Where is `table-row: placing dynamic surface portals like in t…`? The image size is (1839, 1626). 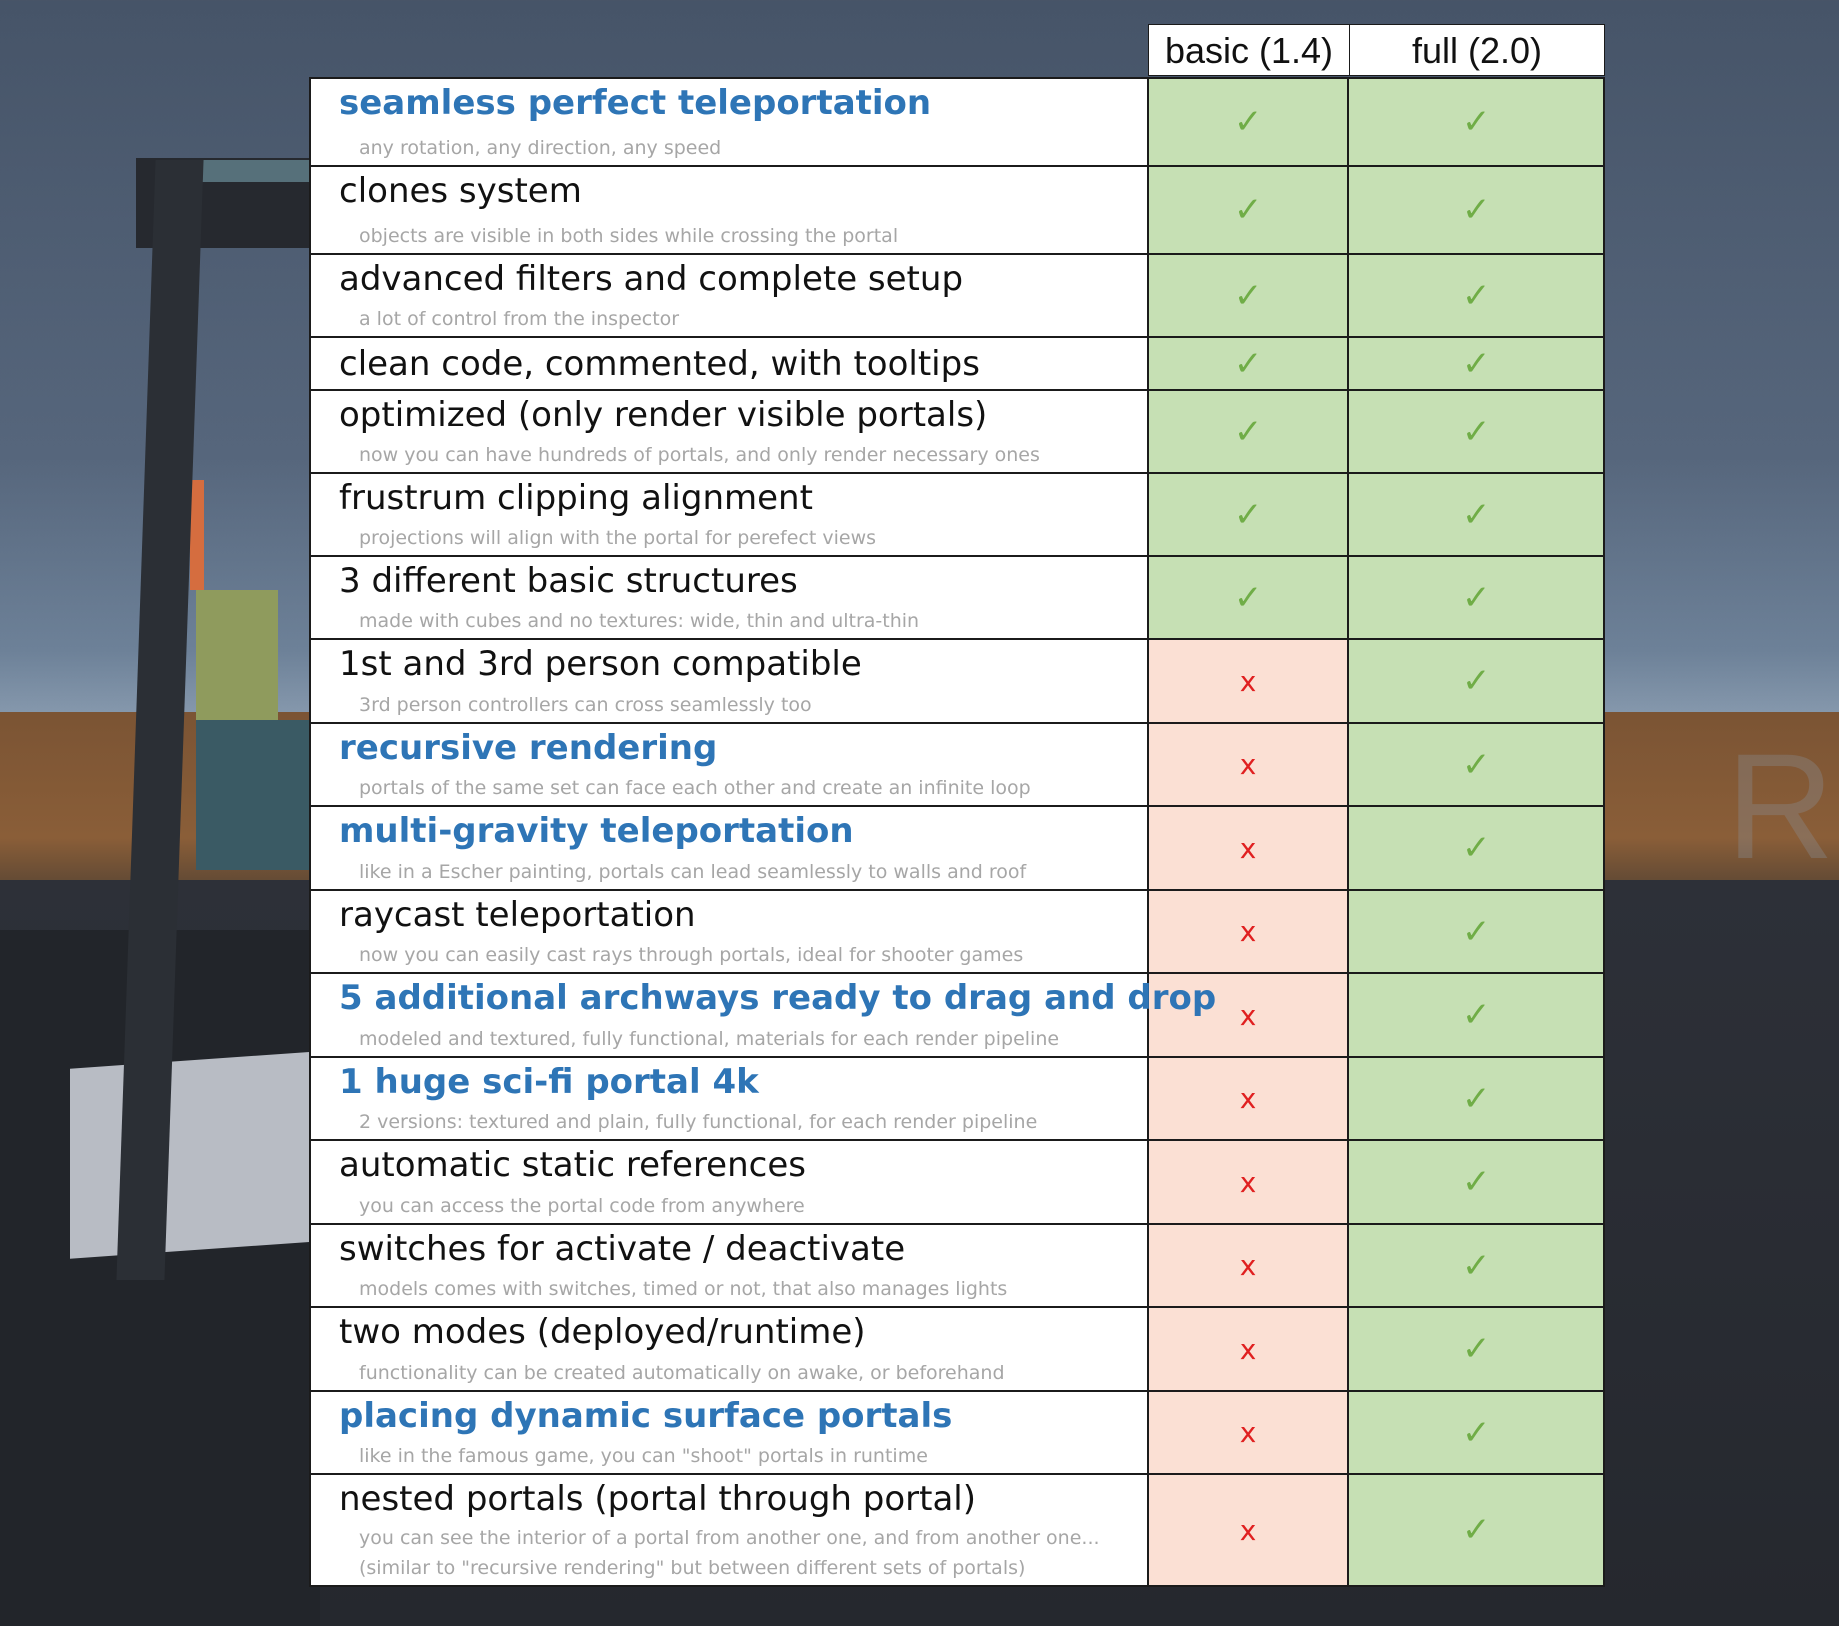
table-row: placing dynamic surface portals like in t… is located at coordinates (957, 1433).